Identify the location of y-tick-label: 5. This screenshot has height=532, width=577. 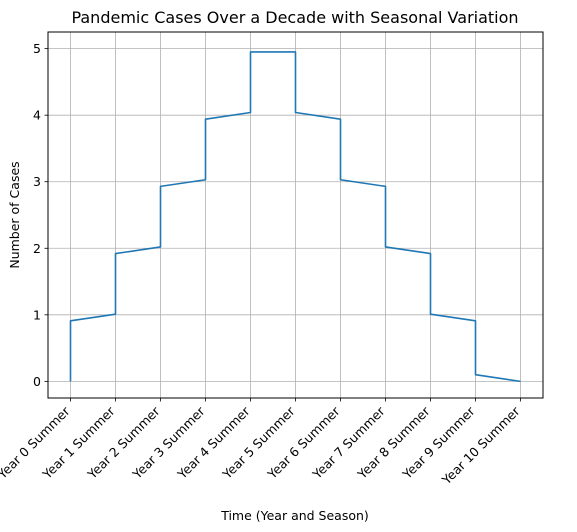
(37, 48).